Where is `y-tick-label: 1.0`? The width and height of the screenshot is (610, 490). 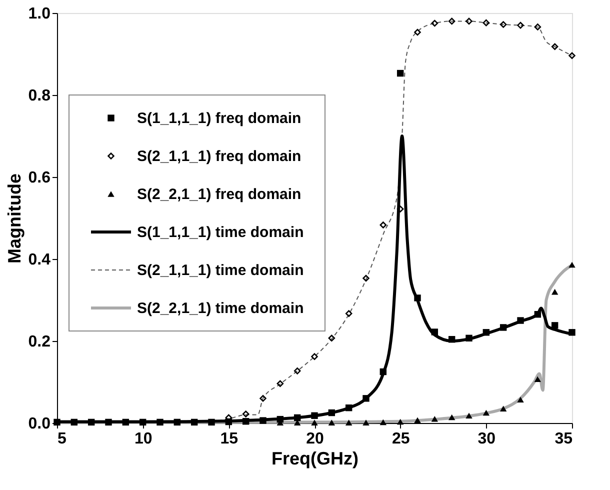
y-tick-label: 1.0 is located at coordinates (39, 14).